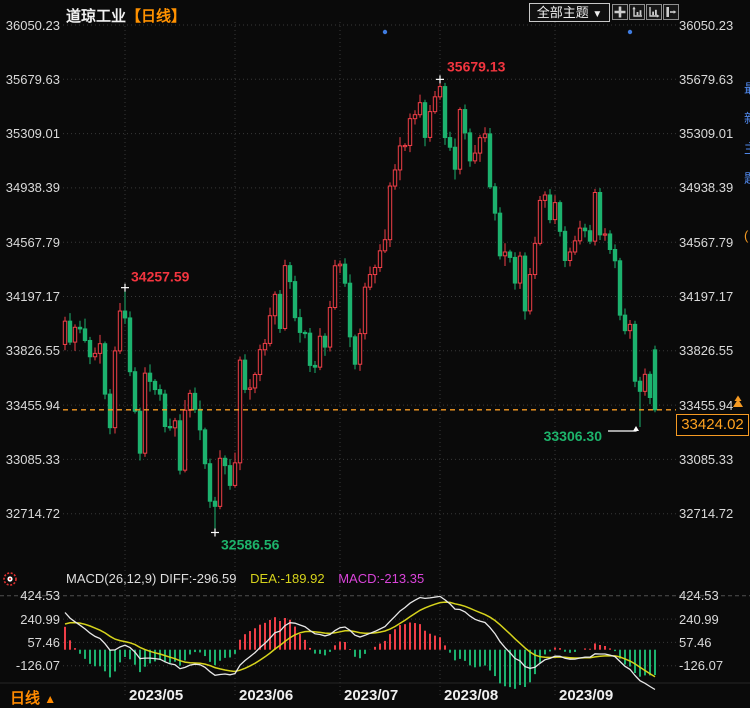 The width and height of the screenshot is (750, 708). What do you see at coordinates (747, 87) in the screenshot?
I see `right-toolbar-glyph: 最` at bounding box center [747, 87].